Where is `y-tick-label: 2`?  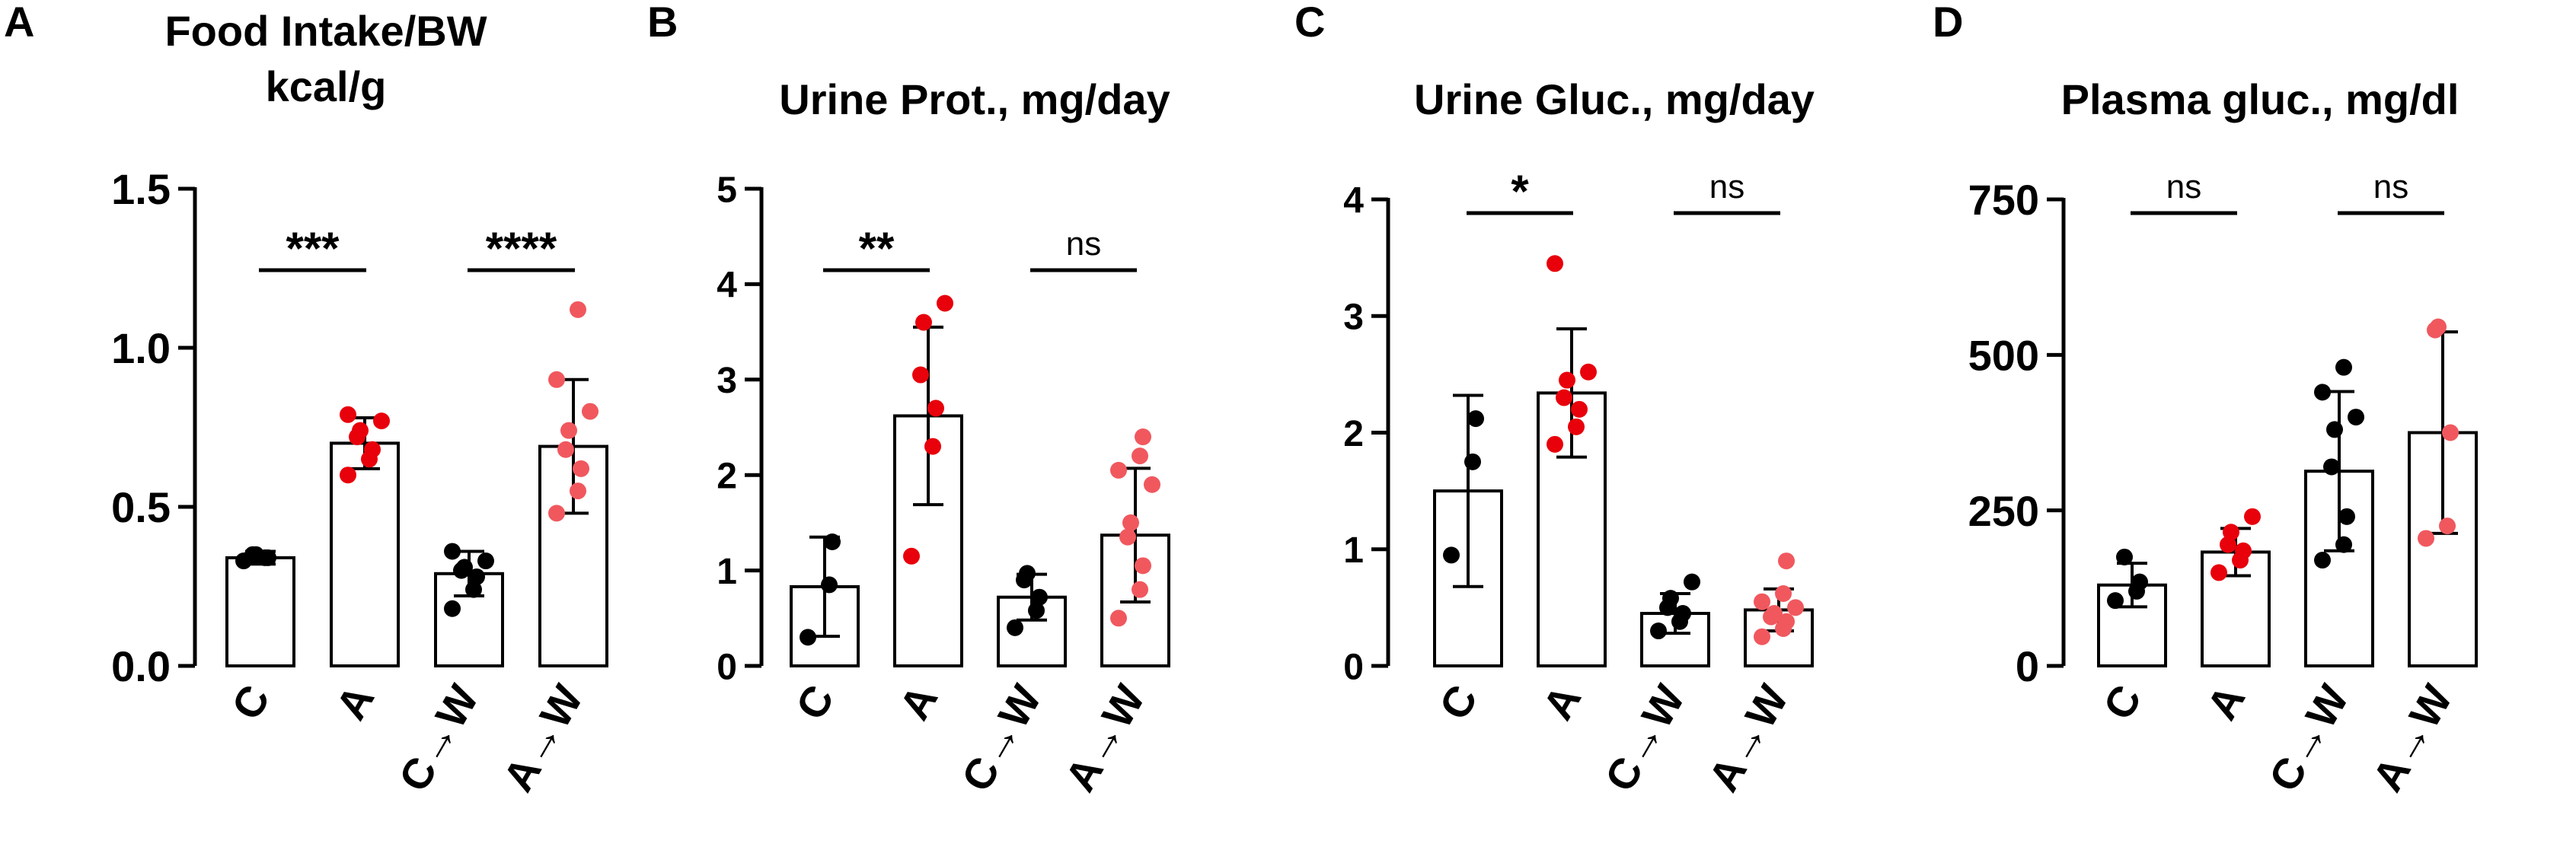 y-tick-label: 2 is located at coordinates (1353, 434).